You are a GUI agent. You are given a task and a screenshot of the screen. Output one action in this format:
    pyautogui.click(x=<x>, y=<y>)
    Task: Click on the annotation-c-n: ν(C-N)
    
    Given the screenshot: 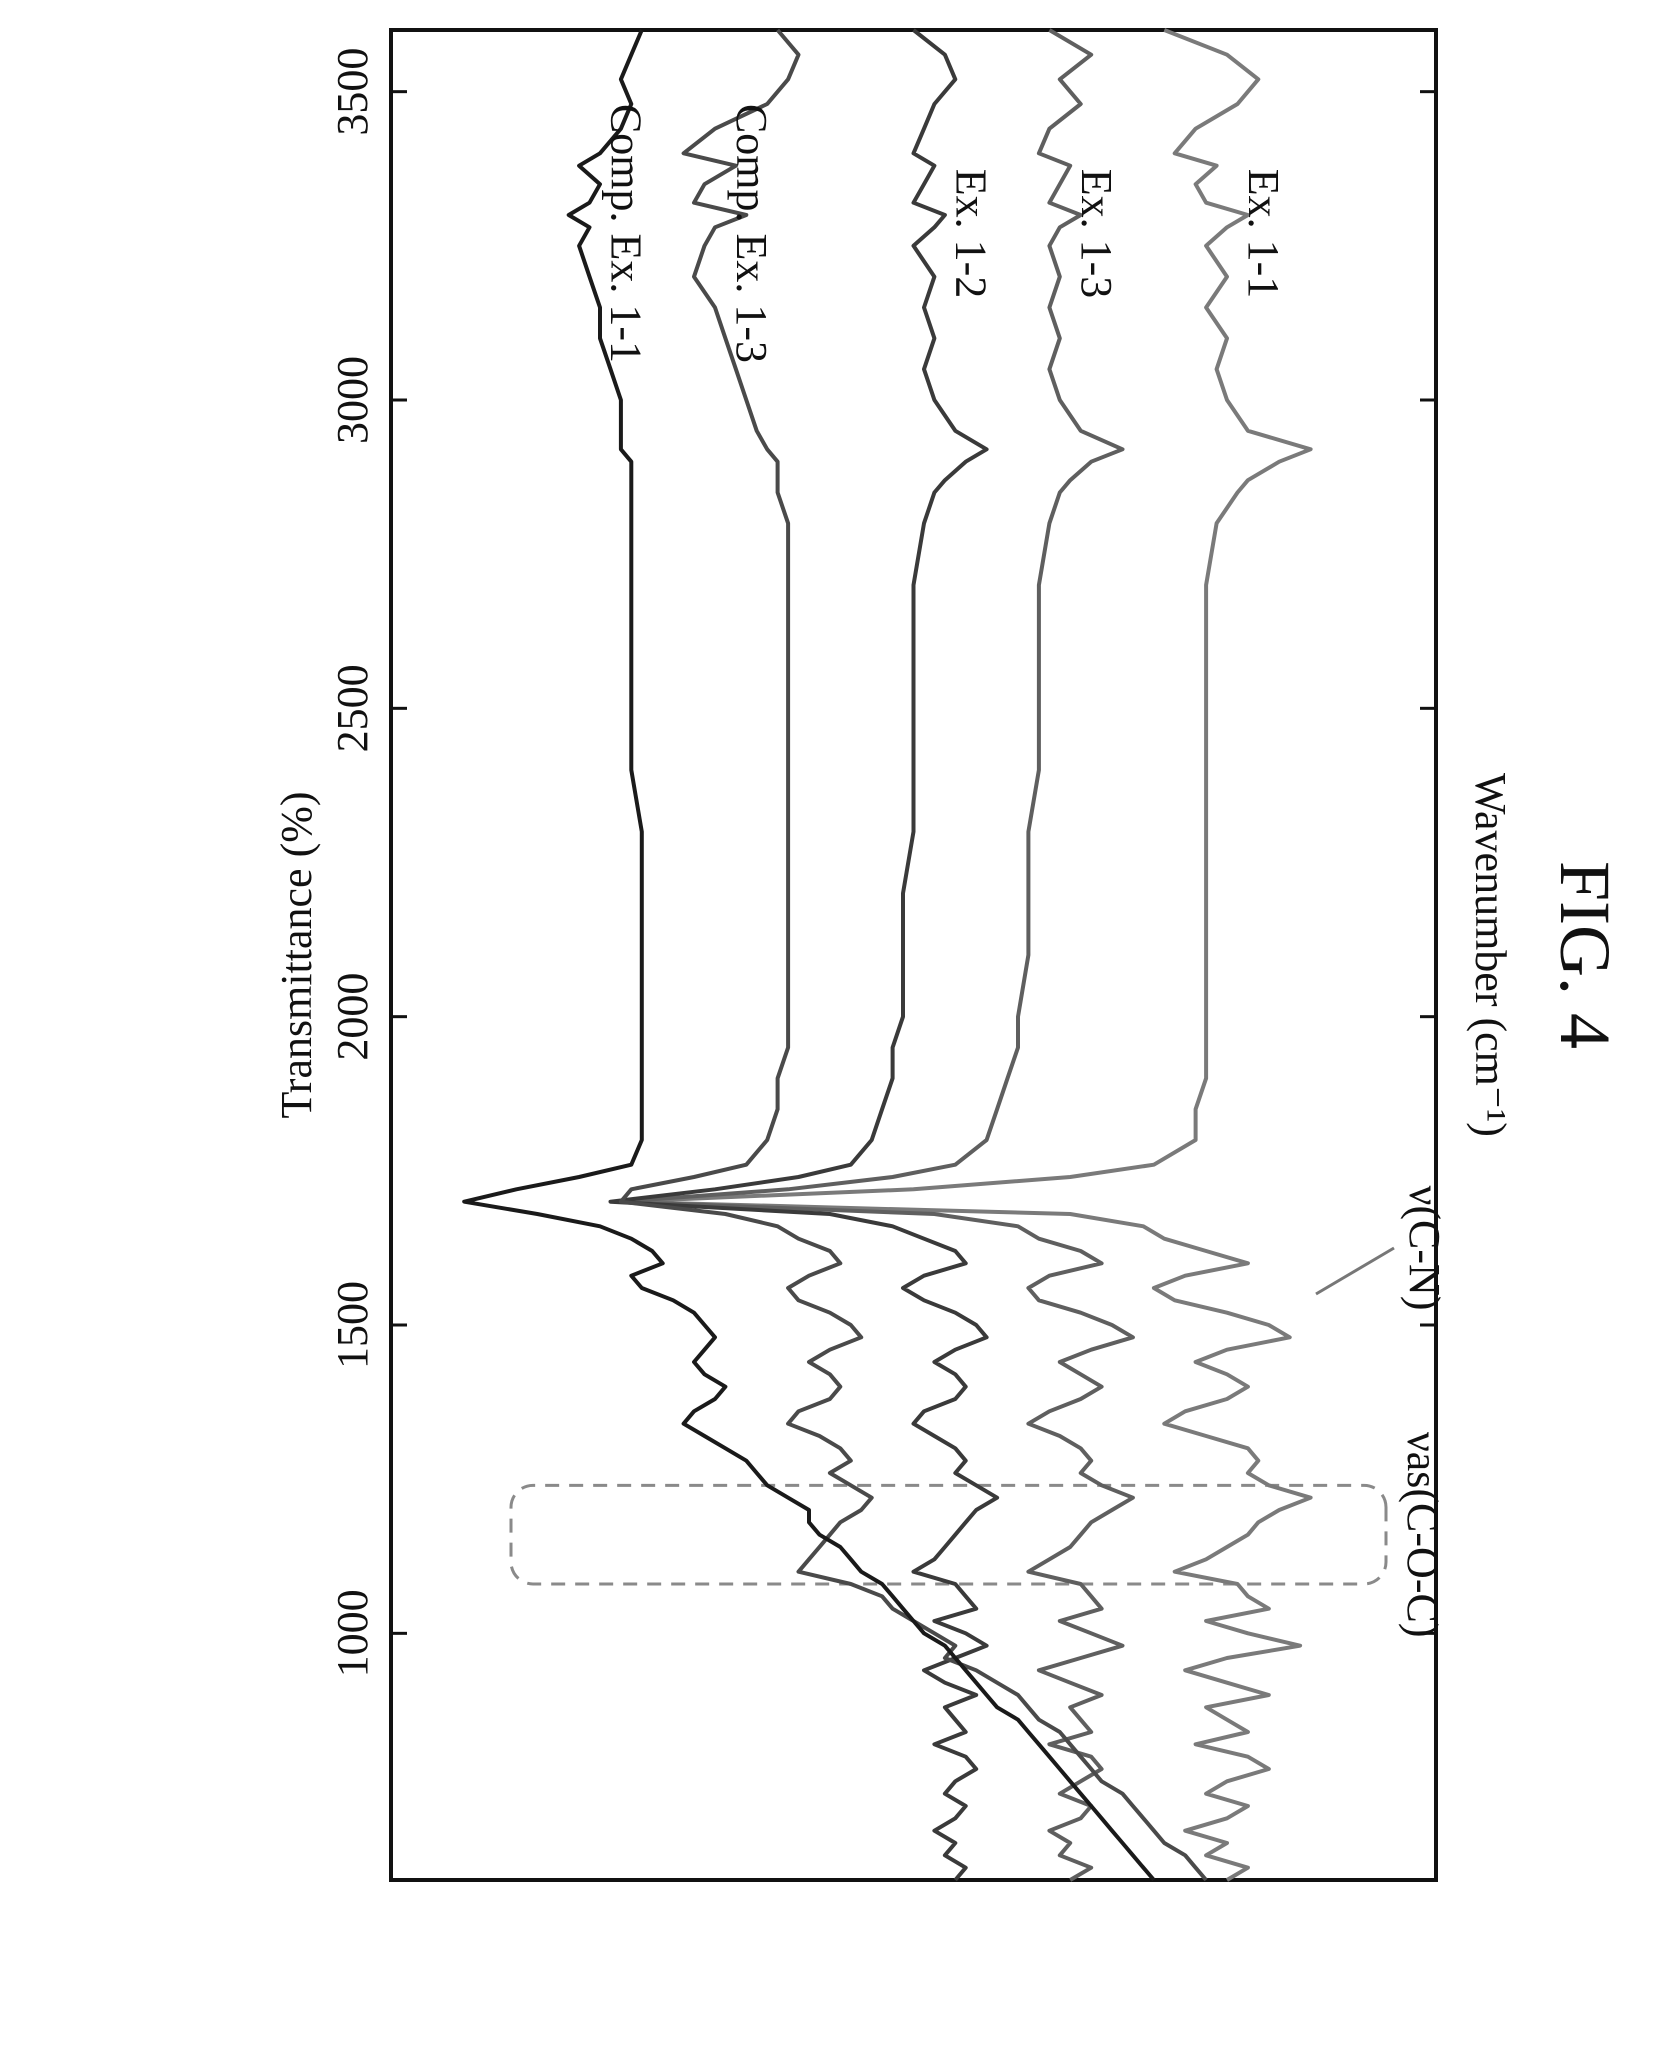 What is the action you would take?
    pyautogui.click(x=1424, y=1248)
    